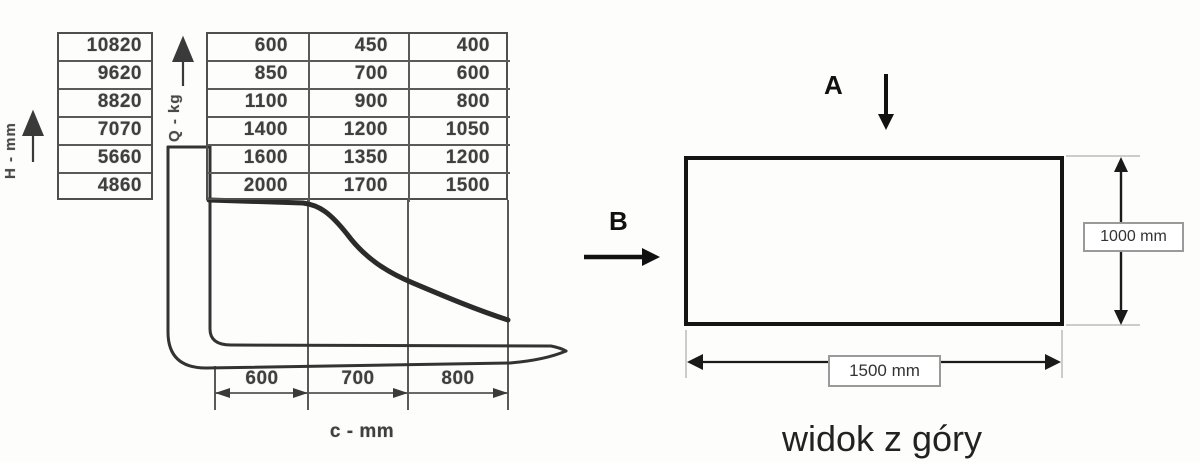  Describe the element at coordinates (105, 76) in the screenshot. I see `h-scale-value: 9620` at that location.